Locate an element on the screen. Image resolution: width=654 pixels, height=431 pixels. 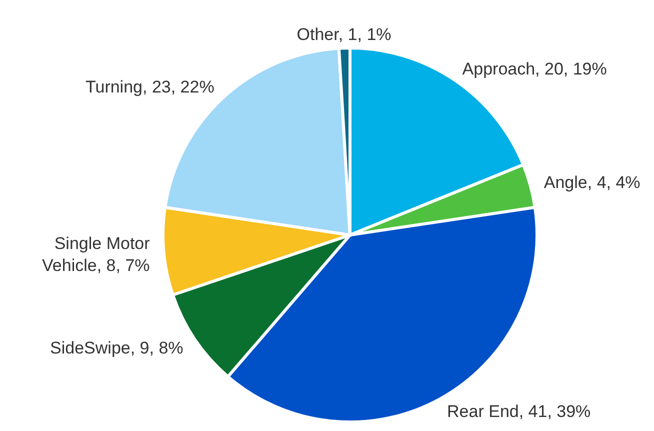
slice-label: Turning, 23, 22% is located at coordinates (149, 87).